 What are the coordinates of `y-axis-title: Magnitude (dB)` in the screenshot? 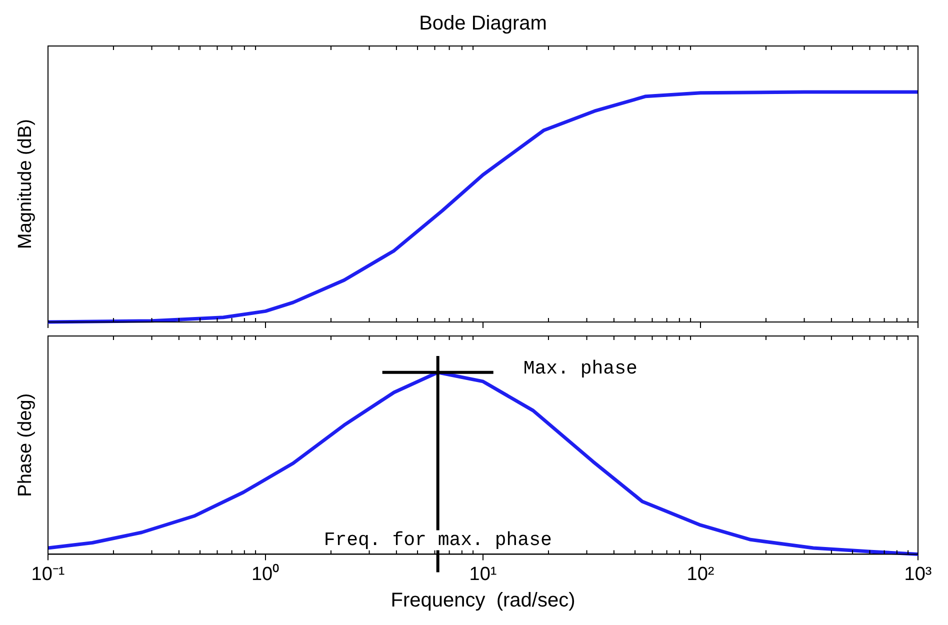 It's located at (25, 184).